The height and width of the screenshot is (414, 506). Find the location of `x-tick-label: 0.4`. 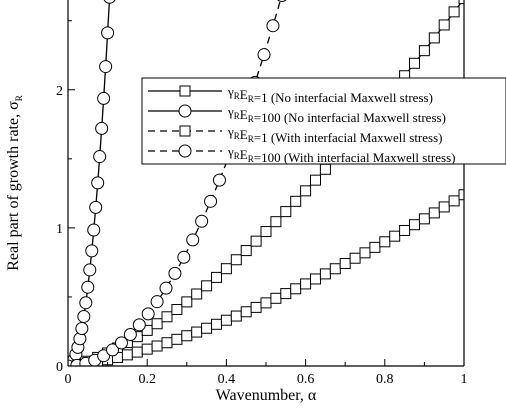

x-tick-label: 0.4 is located at coordinates (227, 379).